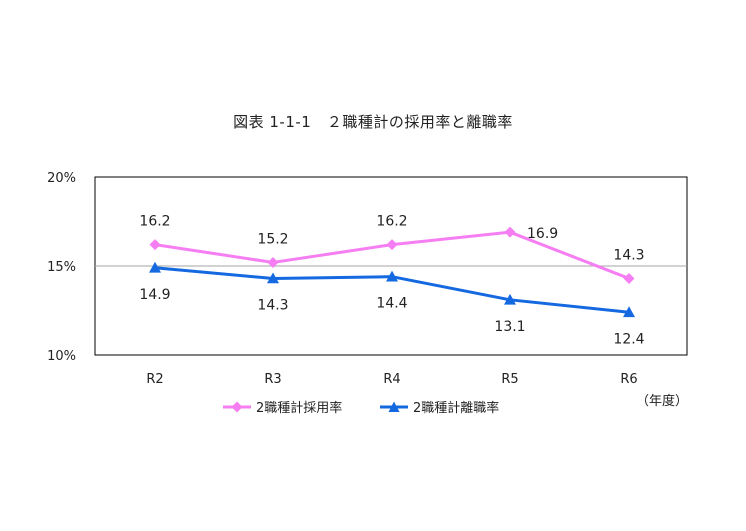 Image resolution: width=746 pixels, height=531 pixels. What do you see at coordinates (373, 122) in the screenshot?
I see `chart-title: 図表 1-1-1 ２職種計の採用率と離職率` at bounding box center [373, 122].